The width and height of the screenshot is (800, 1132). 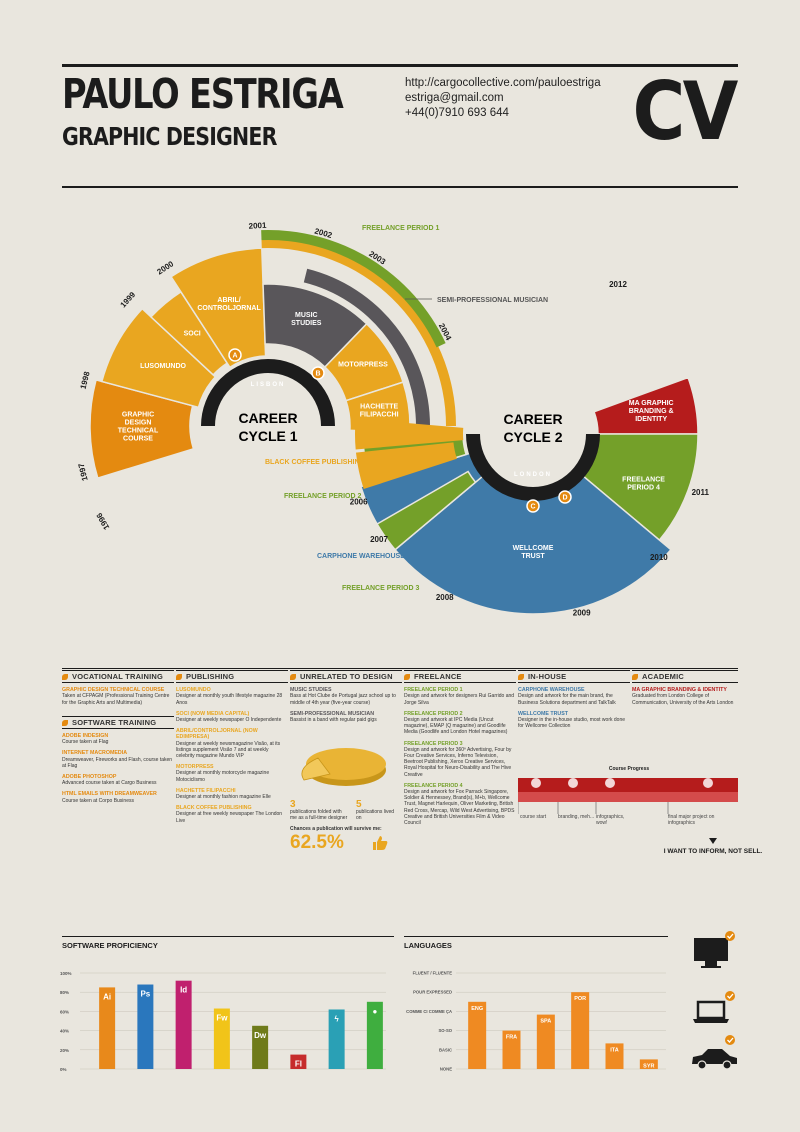 What do you see at coordinates (685, 677) in the screenshot?
I see `academic-heading: ACADEMIC` at bounding box center [685, 677].